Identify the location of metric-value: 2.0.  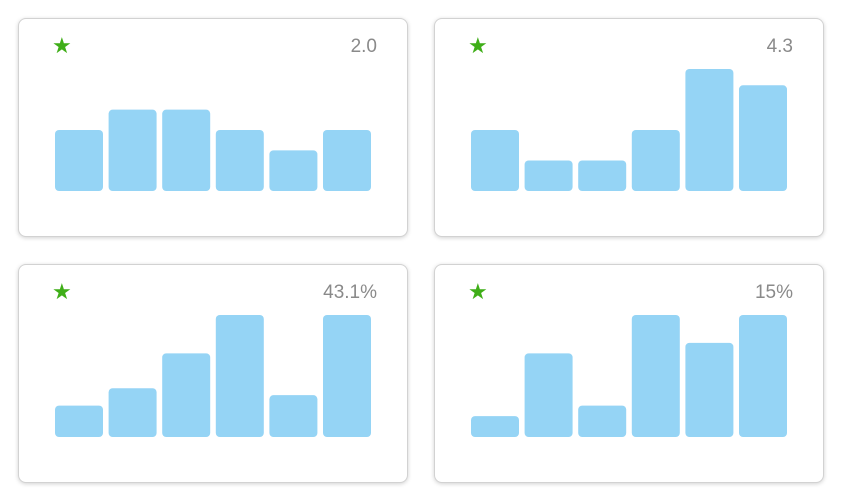
(363, 46).